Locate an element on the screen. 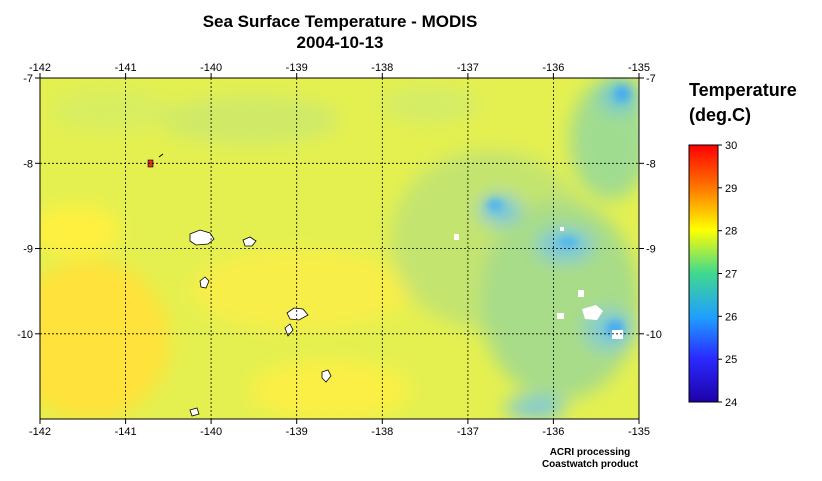 The image size is (822, 481). credit-product: Coastwatch product is located at coordinates (590, 464).